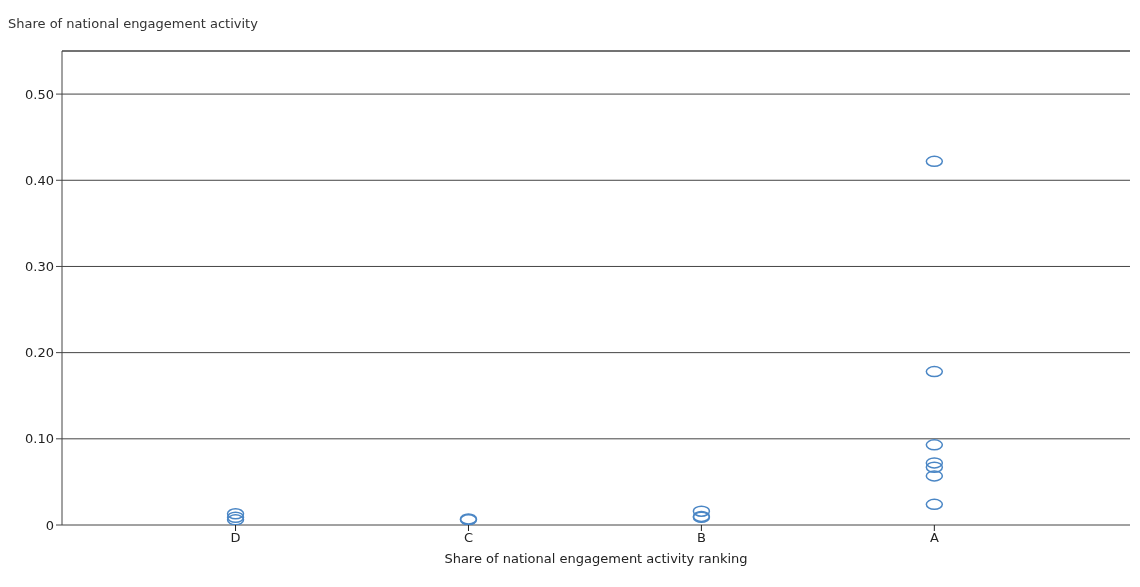 The height and width of the screenshot is (587, 1140). What do you see at coordinates (39, 267) in the screenshot?
I see `y-tick-label: 0.30` at bounding box center [39, 267].